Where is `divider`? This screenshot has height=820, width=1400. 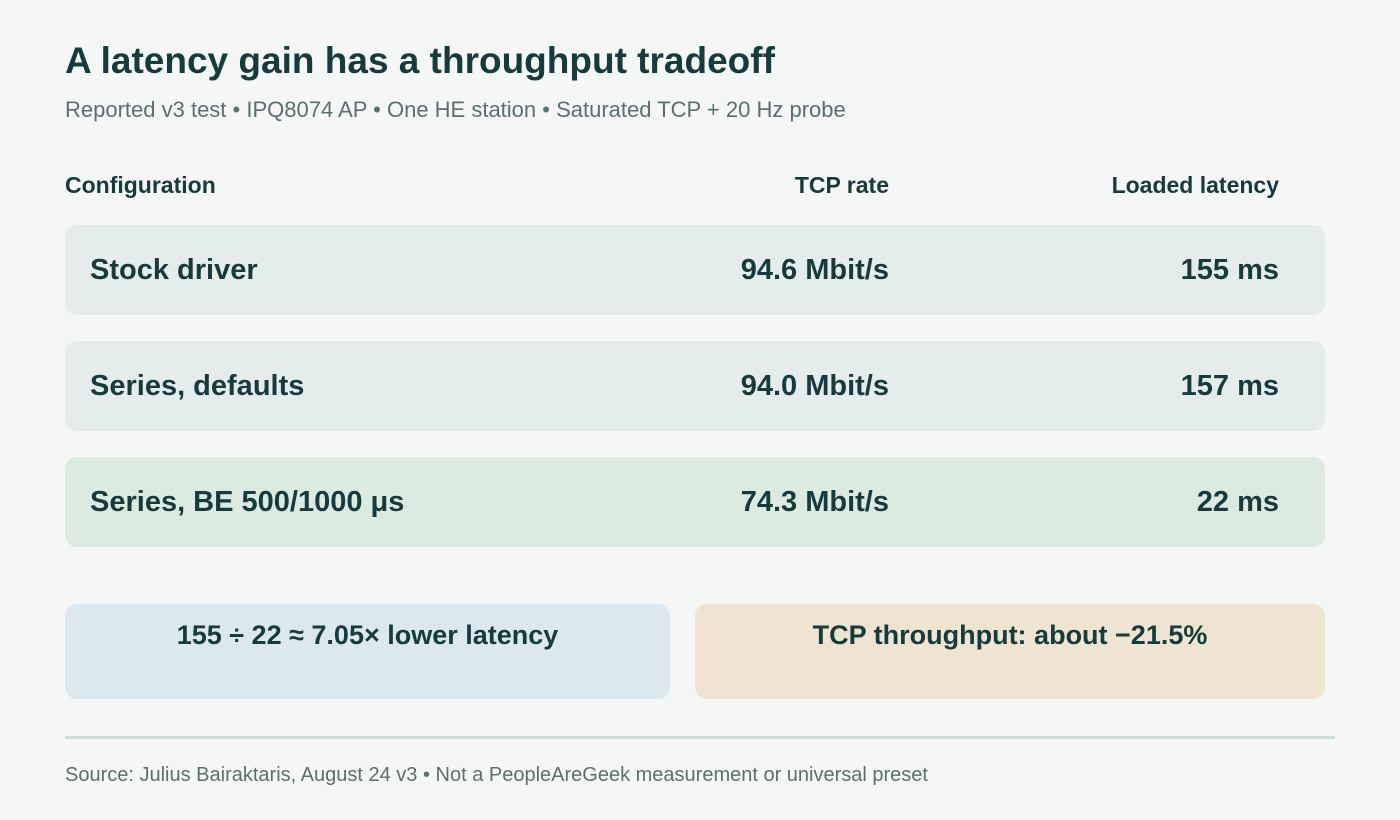 divider is located at coordinates (700, 737).